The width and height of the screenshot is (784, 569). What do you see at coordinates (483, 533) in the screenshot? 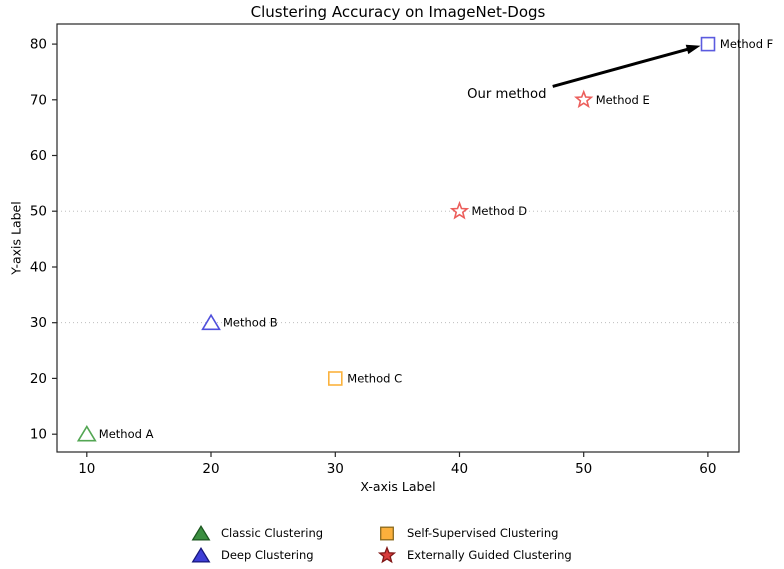
I see `legend-label: Self-Supervised Clustering` at bounding box center [483, 533].